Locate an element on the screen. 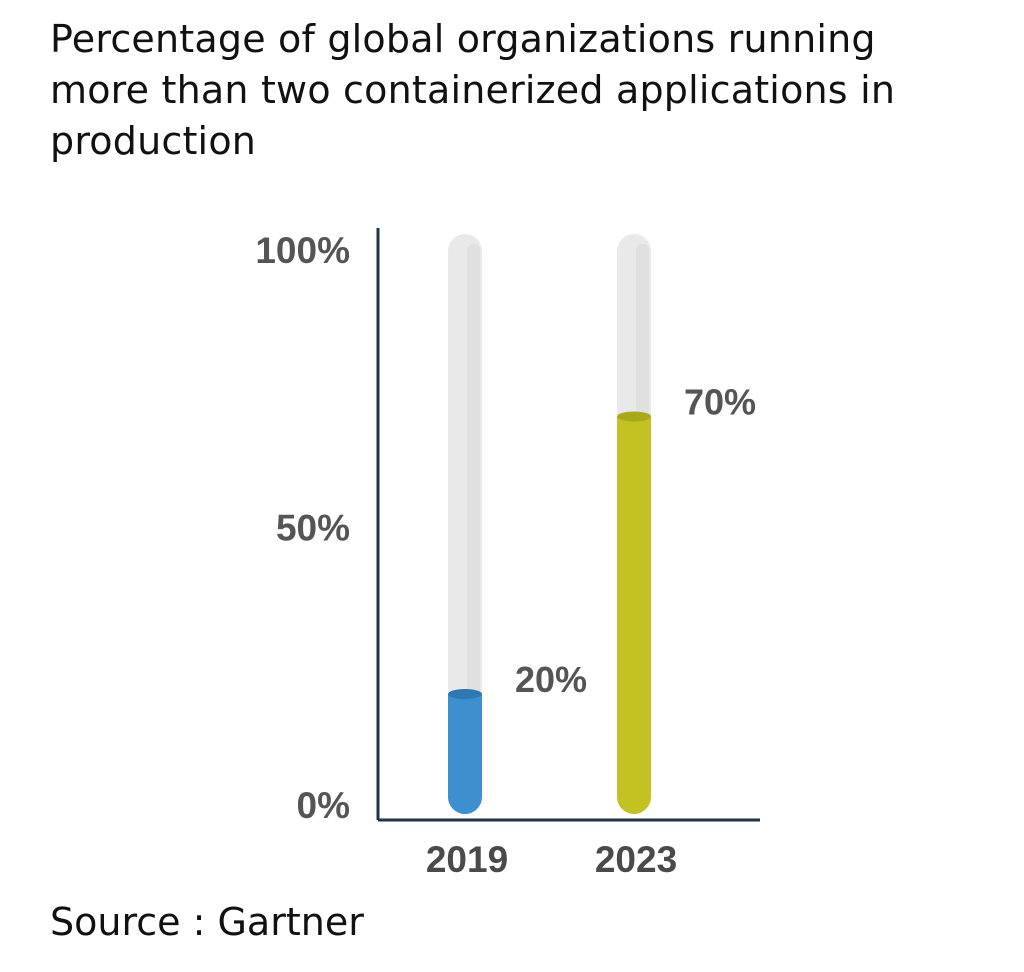 This screenshot has height=972, width=1024. data-label: 70% is located at coordinates (720, 402).